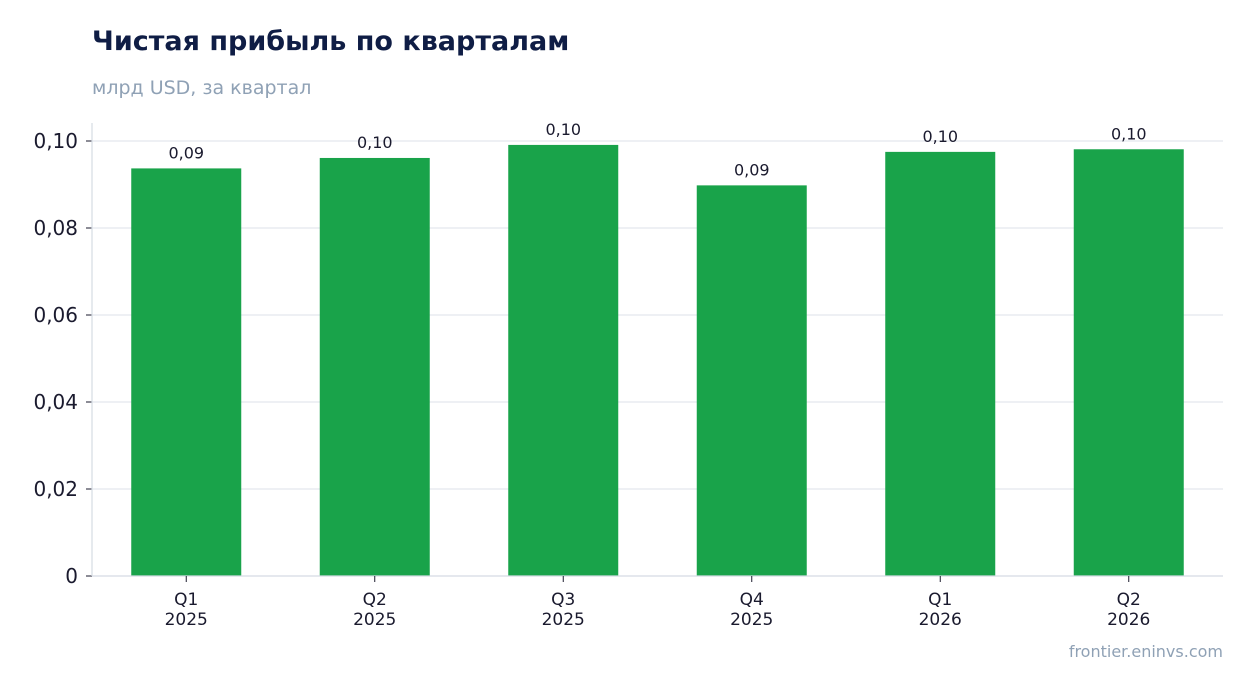 The image size is (1254, 693). Describe the element at coordinates (55, 315) in the screenshot. I see `y-tick-label: 0,06` at that location.